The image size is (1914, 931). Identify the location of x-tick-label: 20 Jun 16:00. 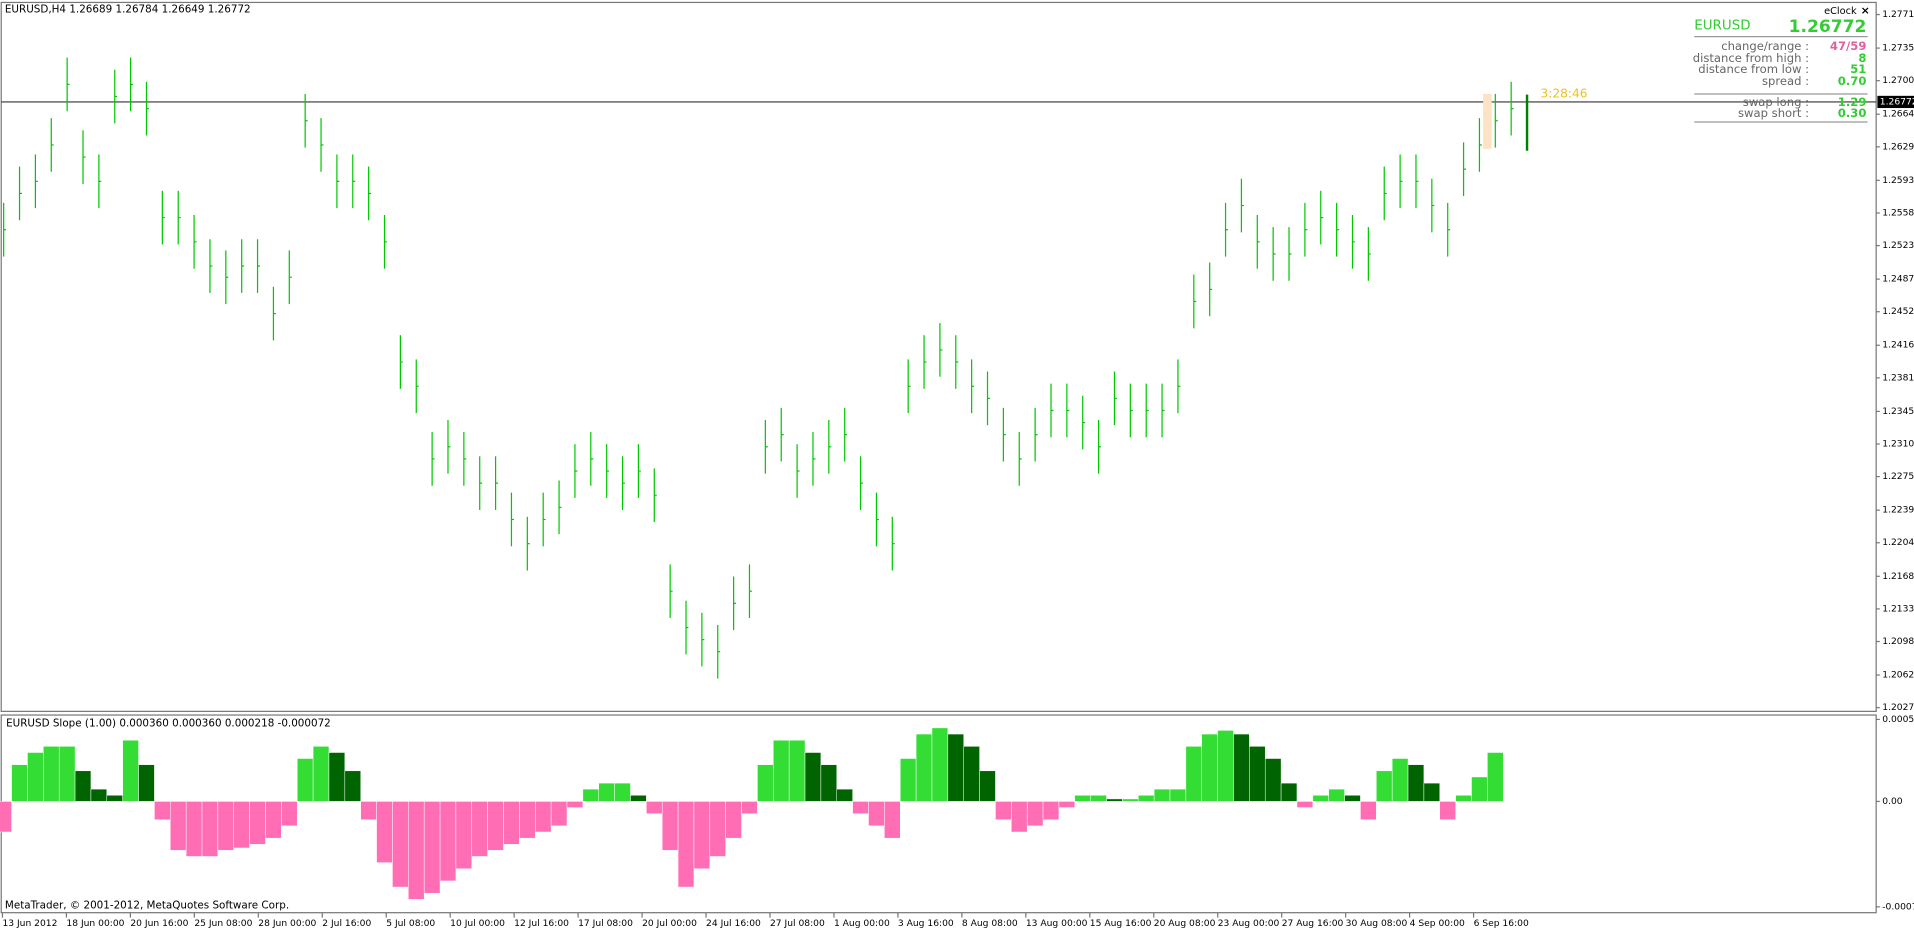
(159, 924).